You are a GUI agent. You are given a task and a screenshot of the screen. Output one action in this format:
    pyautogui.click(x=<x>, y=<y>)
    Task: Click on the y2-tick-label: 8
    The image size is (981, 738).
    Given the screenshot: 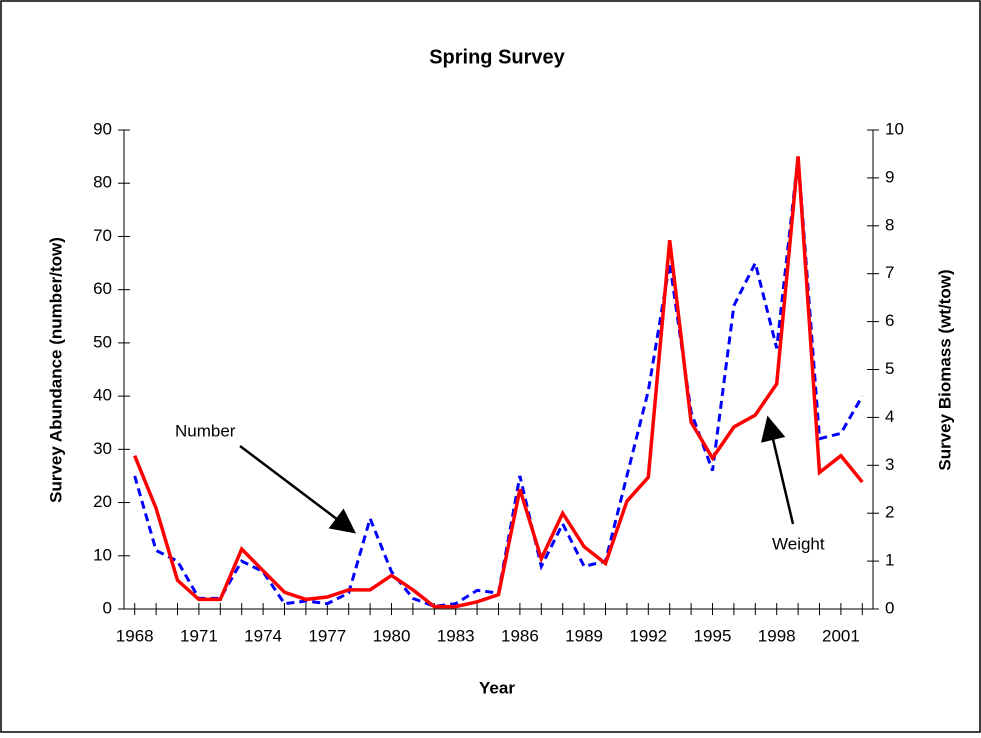 What is the action you would take?
    pyautogui.click(x=889, y=224)
    